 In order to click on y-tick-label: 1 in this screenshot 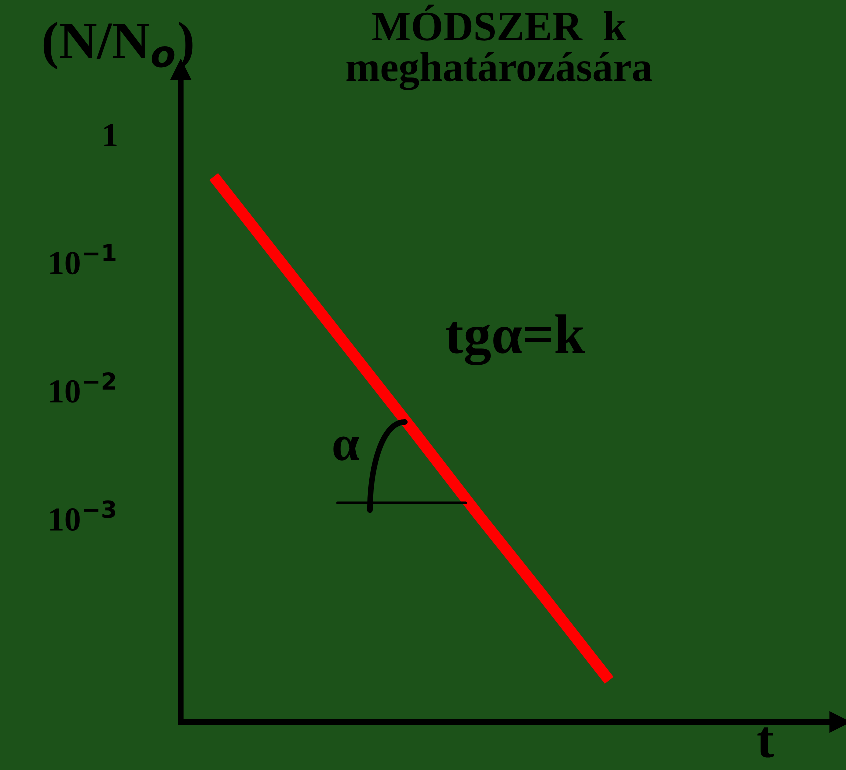, I will do `click(110, 135)`.